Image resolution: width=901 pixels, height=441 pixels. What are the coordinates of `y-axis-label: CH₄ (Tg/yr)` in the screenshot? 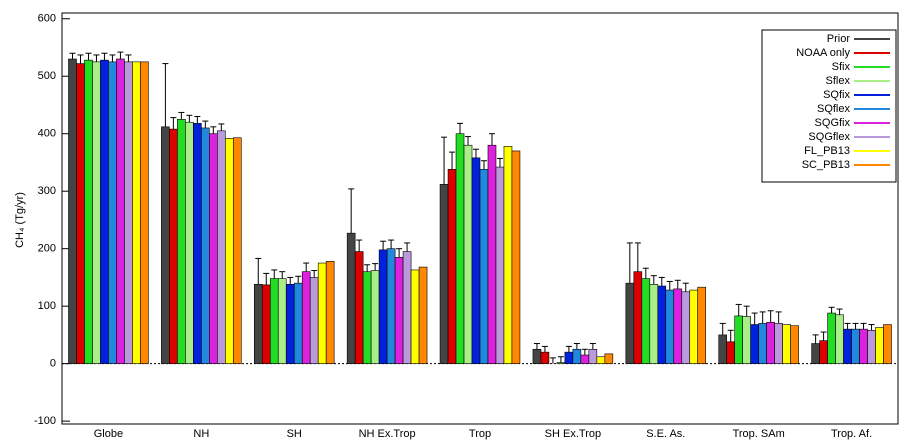 It's located at (20, 220).